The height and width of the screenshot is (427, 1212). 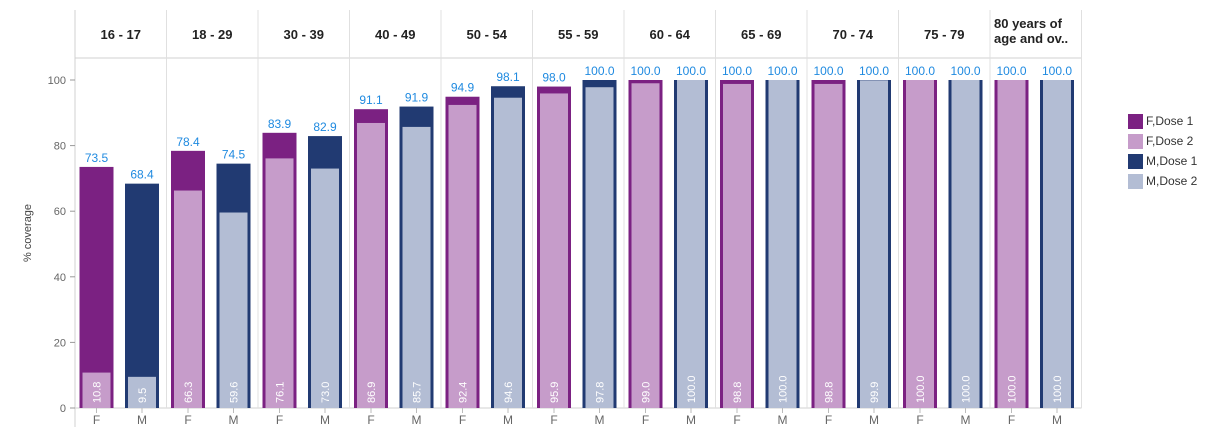 What do you see at coordinates (60, 278) in the screenshot?
I see `y-tick-label: 40` at bounding box center [60, 278].